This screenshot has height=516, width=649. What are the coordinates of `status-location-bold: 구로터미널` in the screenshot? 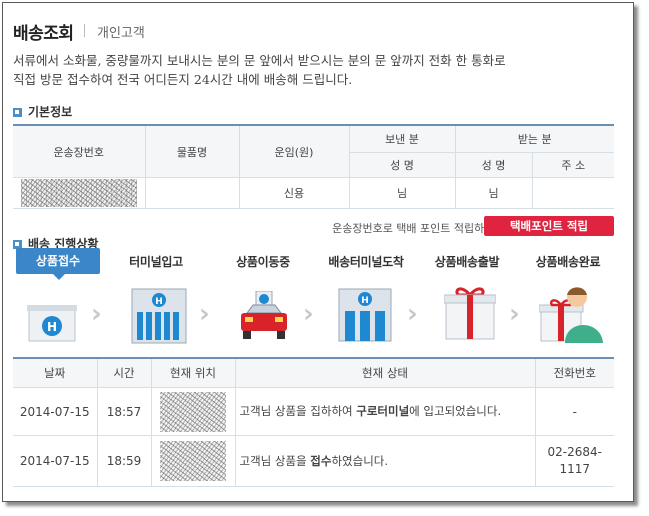 It's located at (383, 411).